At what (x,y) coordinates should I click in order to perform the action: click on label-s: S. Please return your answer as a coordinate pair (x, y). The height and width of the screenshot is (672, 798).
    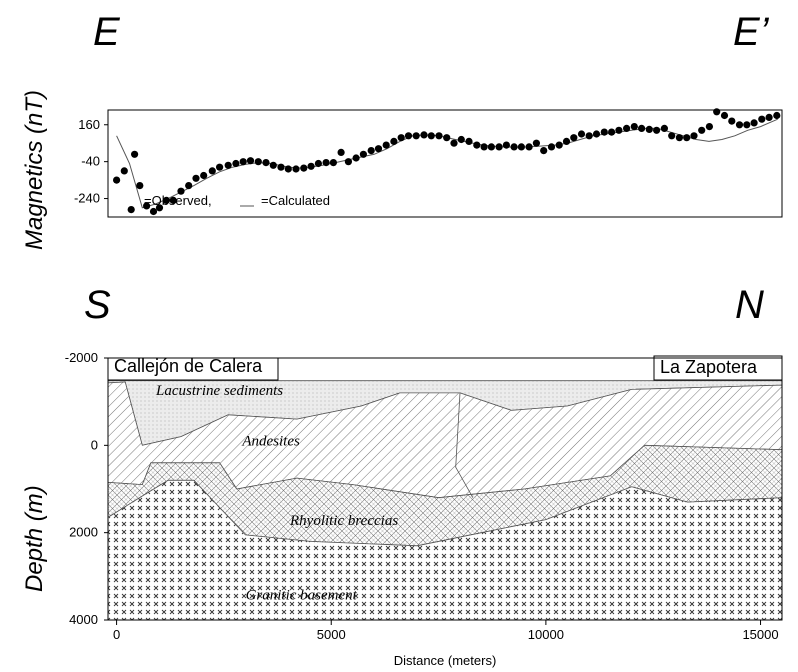
    Looking at the image, I should click on (97, 305).